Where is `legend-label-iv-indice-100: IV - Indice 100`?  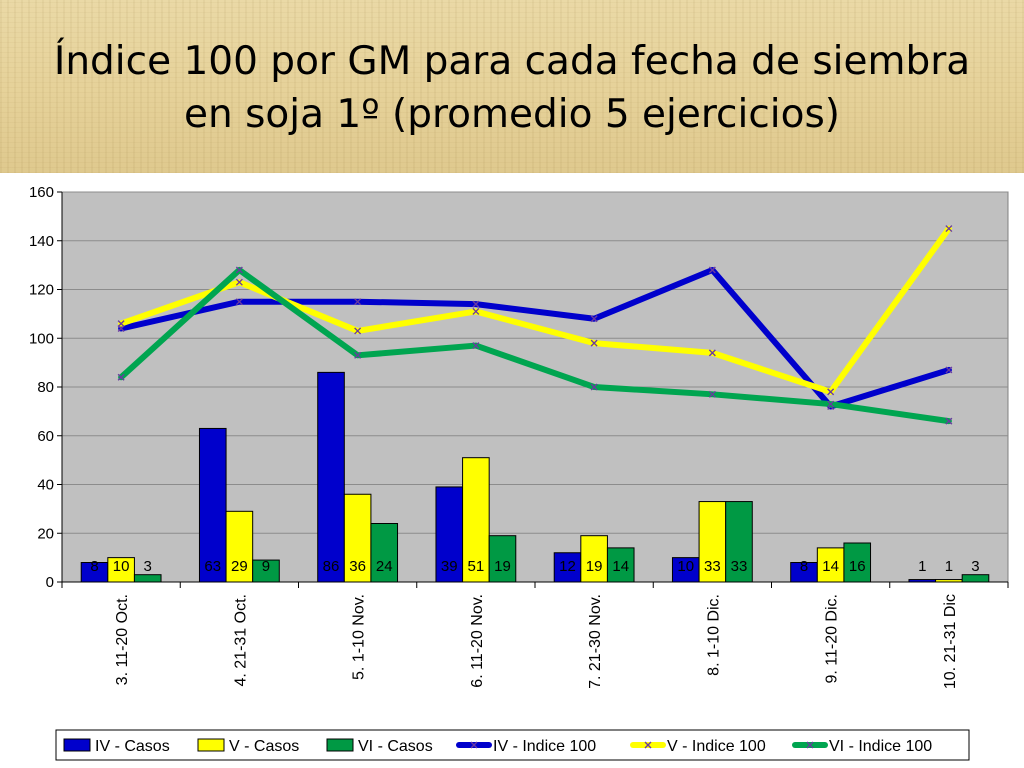
legend-label-iv-indice-100: IV - Indice 100 is located at coordinates (544, 746).